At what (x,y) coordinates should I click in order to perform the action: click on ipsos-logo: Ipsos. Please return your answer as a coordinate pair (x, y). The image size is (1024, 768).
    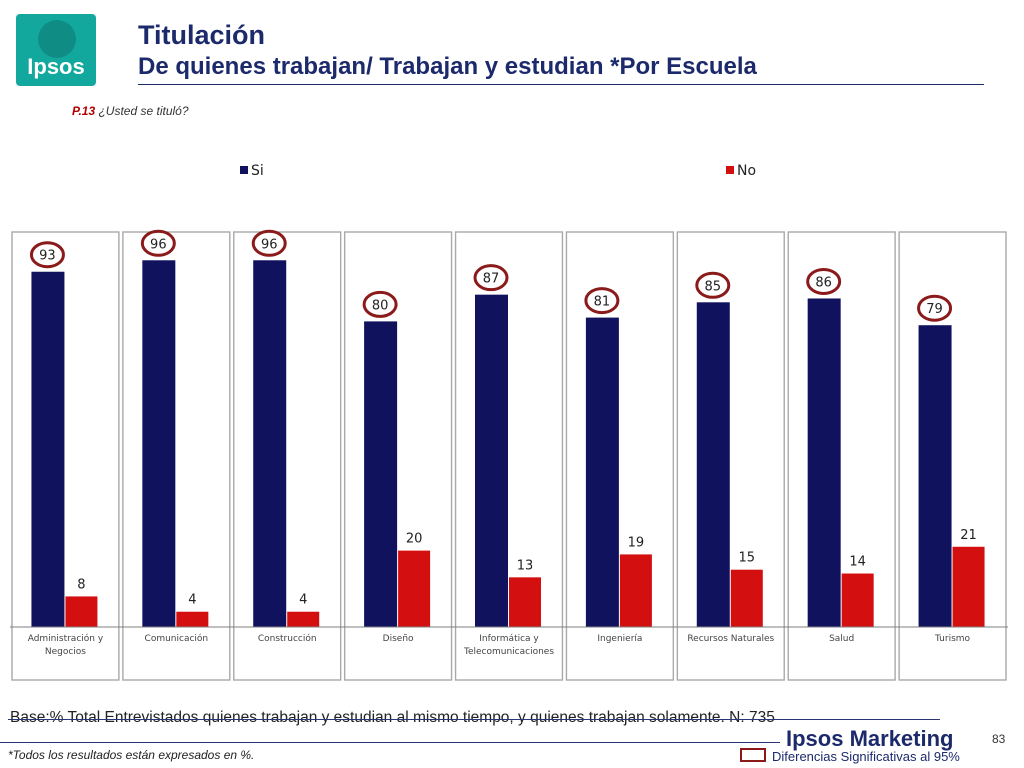
    Looking at the image, I should click on (56, 50).